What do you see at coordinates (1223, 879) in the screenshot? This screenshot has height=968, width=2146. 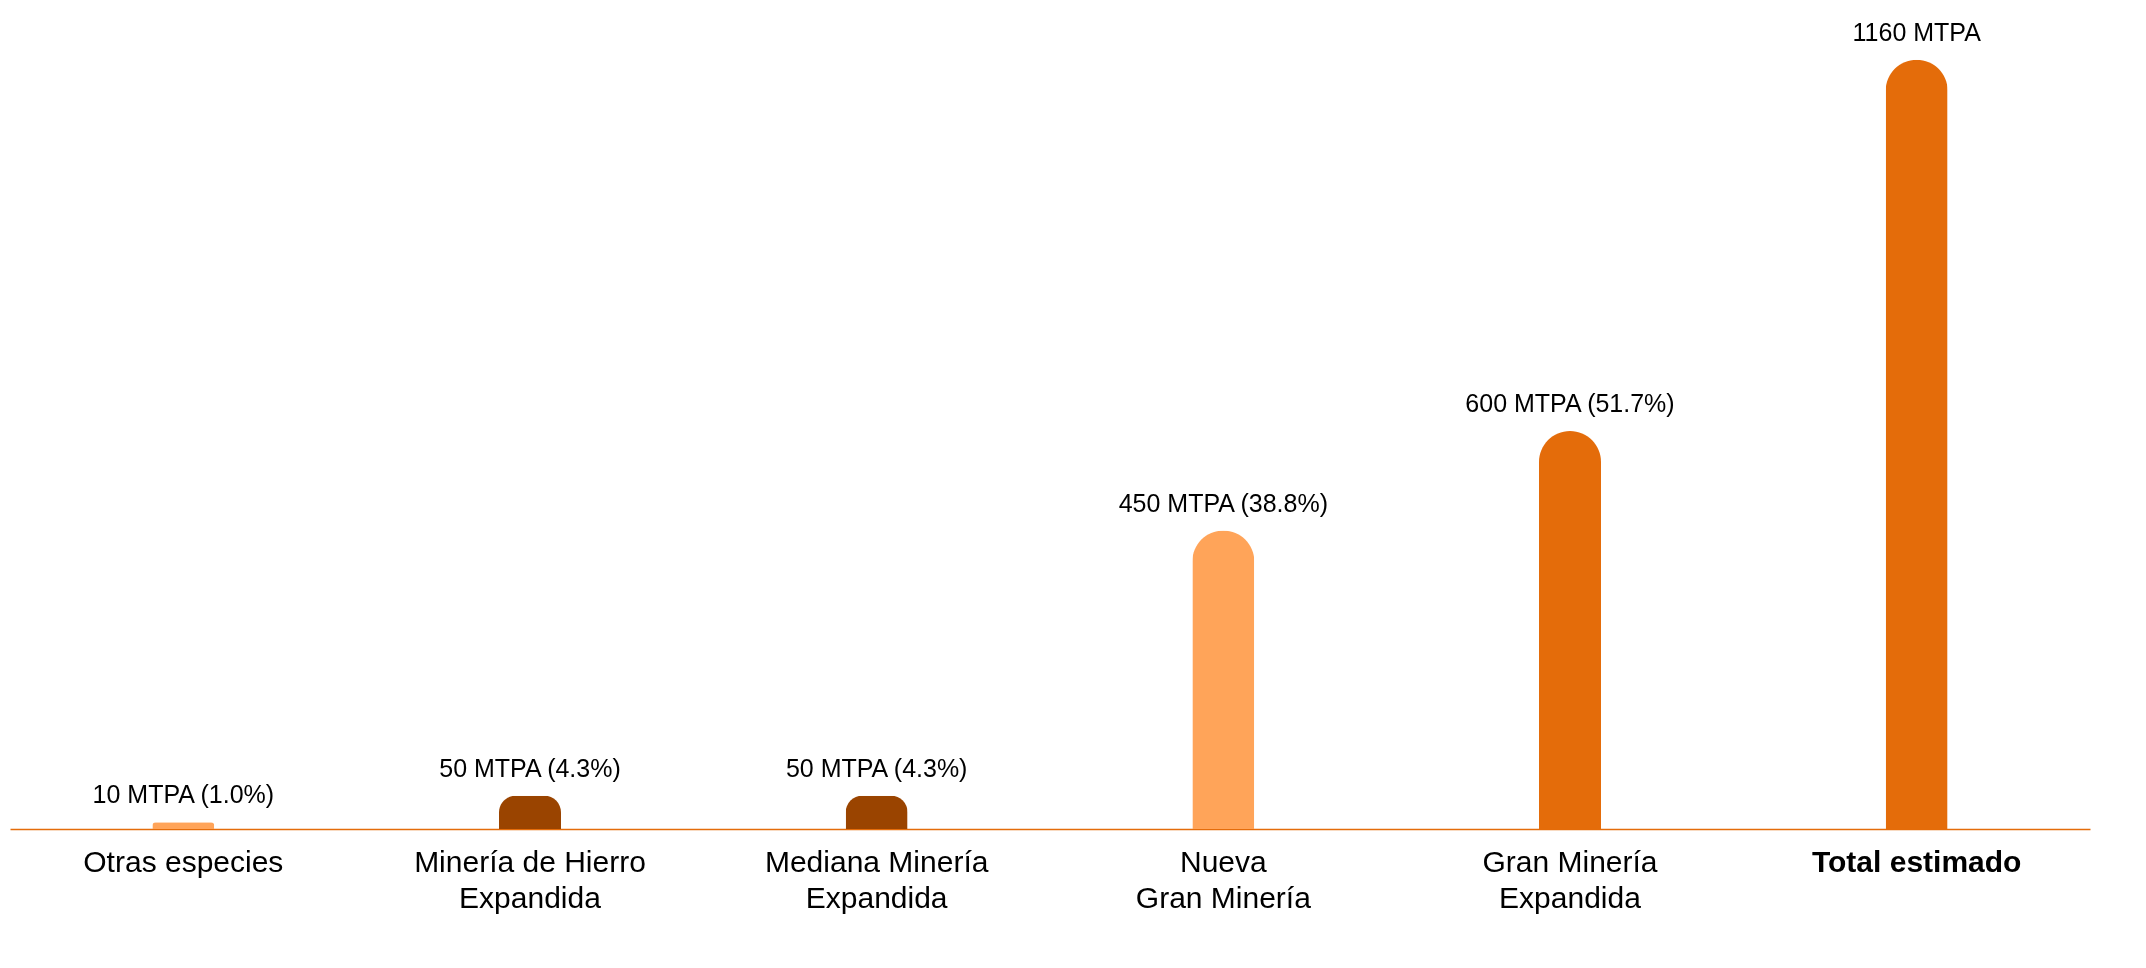 I see `x-tick-label: Nueva Gran Minería` at bounding box center [1223, 879].